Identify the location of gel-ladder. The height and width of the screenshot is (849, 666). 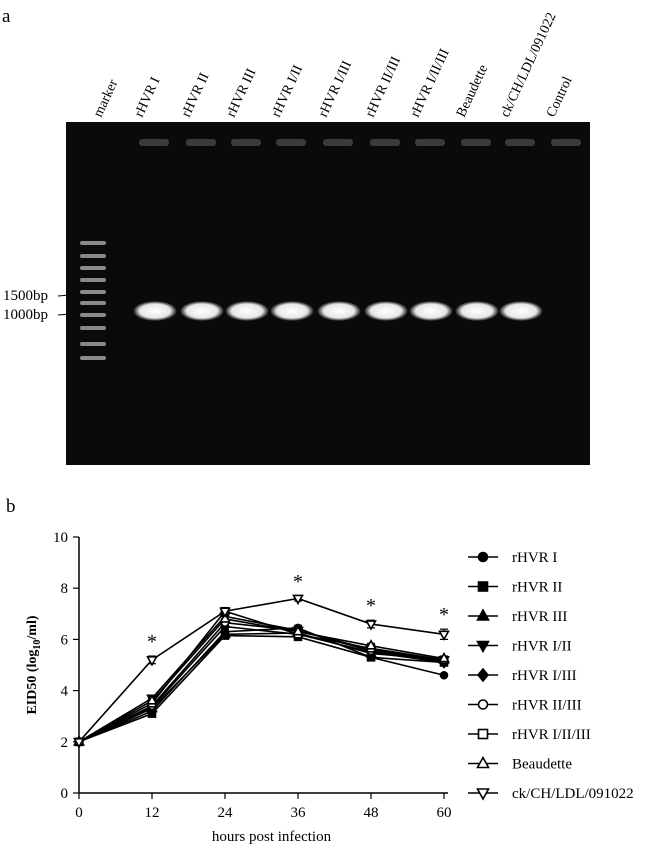
(93, 300).